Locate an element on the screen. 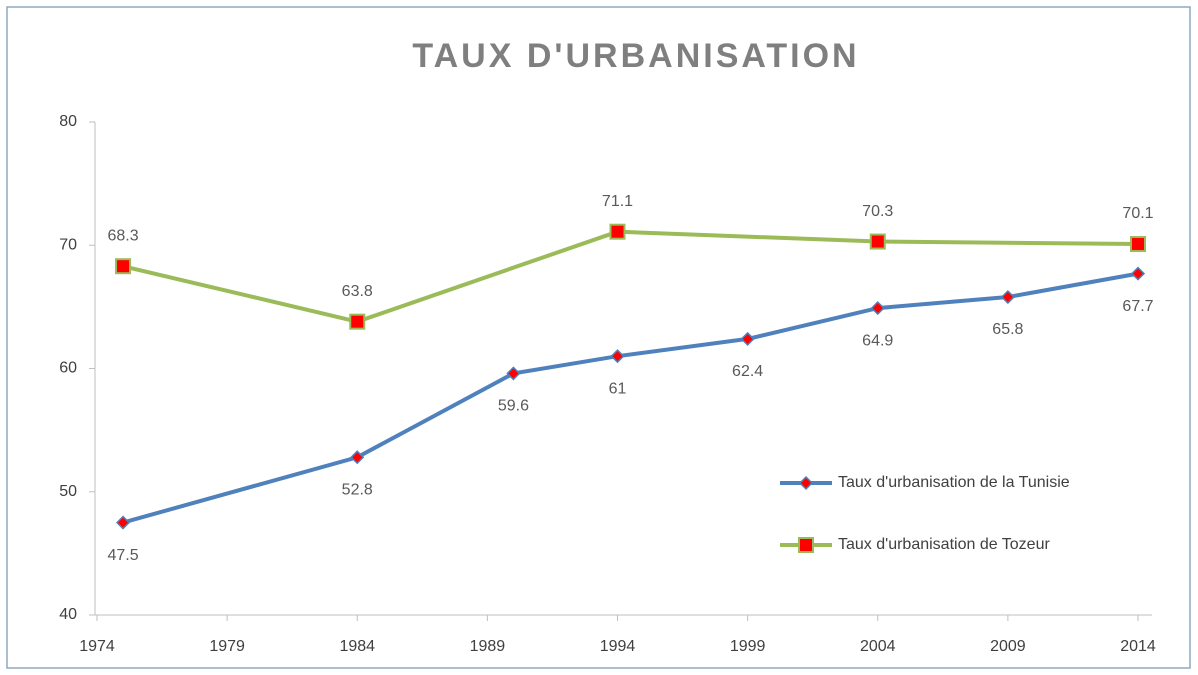  x-tick-label: 1979 is located at coordinates (227, 646).